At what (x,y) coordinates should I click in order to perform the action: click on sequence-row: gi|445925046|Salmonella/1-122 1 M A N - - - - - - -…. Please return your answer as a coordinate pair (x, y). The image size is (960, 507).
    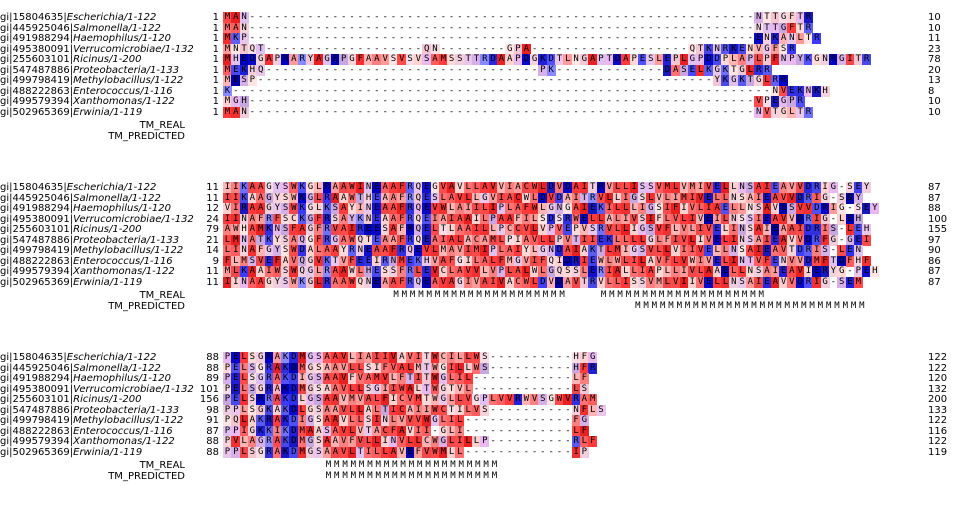
    Looking at the image, I should click on (480, 28).